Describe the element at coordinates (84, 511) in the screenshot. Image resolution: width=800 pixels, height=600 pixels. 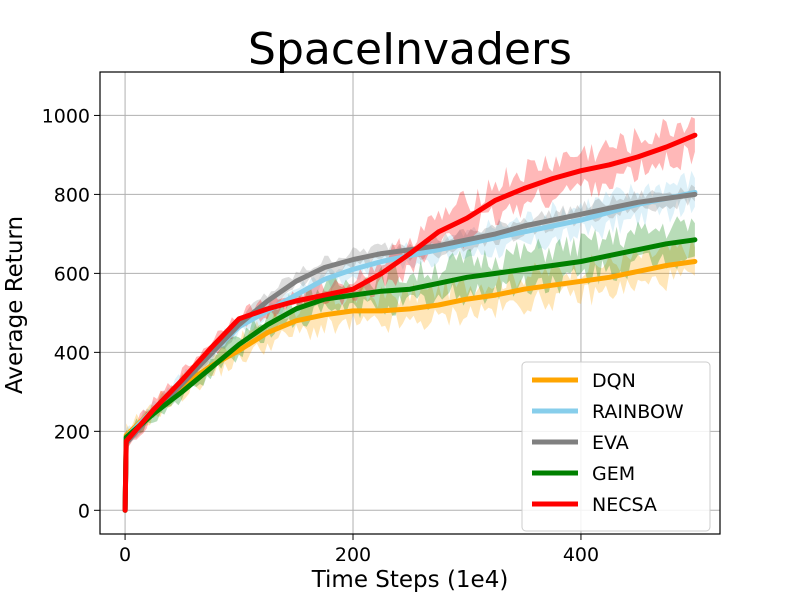
I see `y-tick-label: 0` at that location.